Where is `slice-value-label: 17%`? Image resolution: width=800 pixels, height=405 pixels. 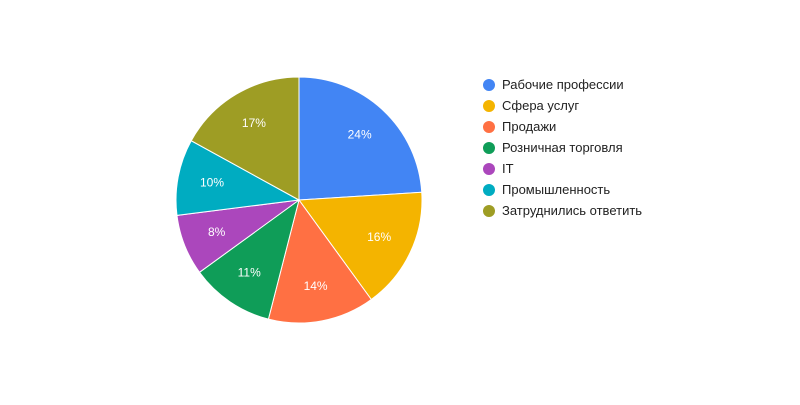
slice-value-label: 17% is located at coordinates (254, 123).